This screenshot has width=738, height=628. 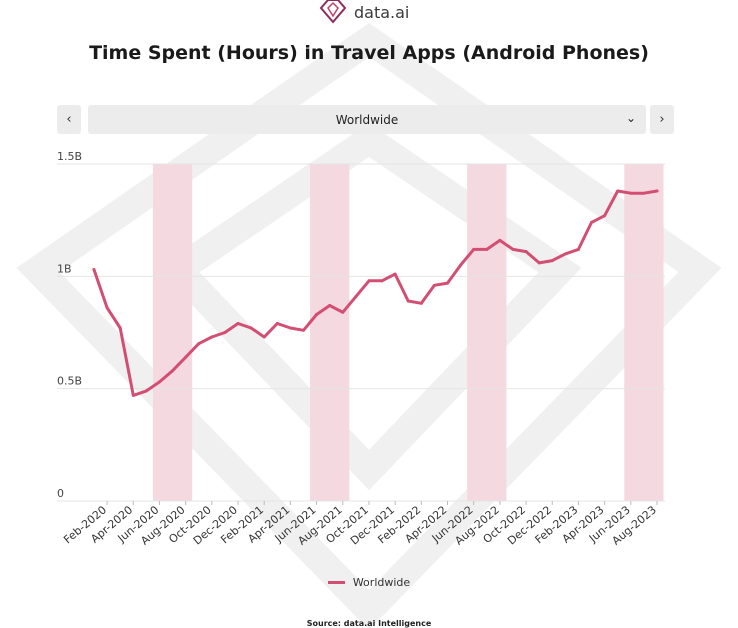 I want to click on y-tick-label: 0, so click(x=60, y=493).